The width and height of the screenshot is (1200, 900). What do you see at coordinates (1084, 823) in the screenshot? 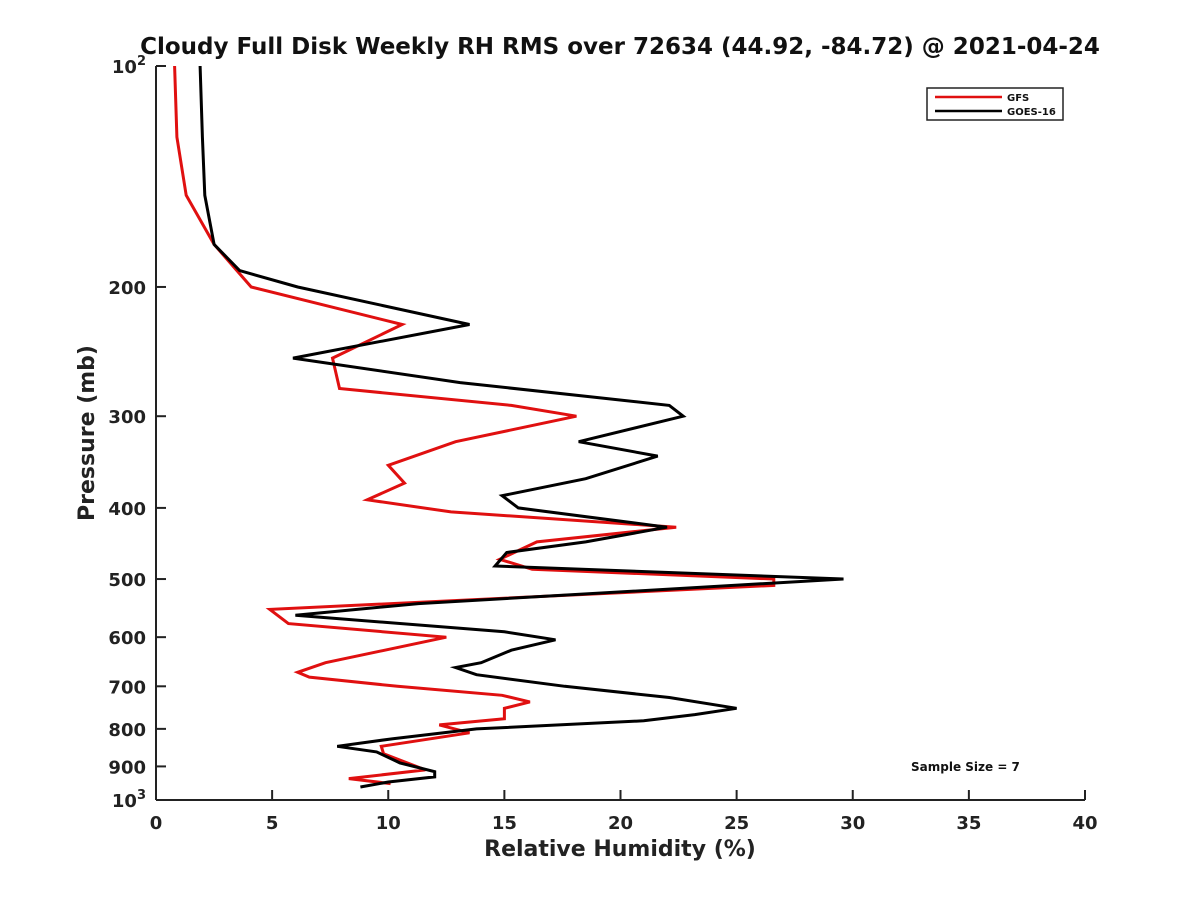
I see `x-tick-label: 40` at bounding box center [1084, 823].